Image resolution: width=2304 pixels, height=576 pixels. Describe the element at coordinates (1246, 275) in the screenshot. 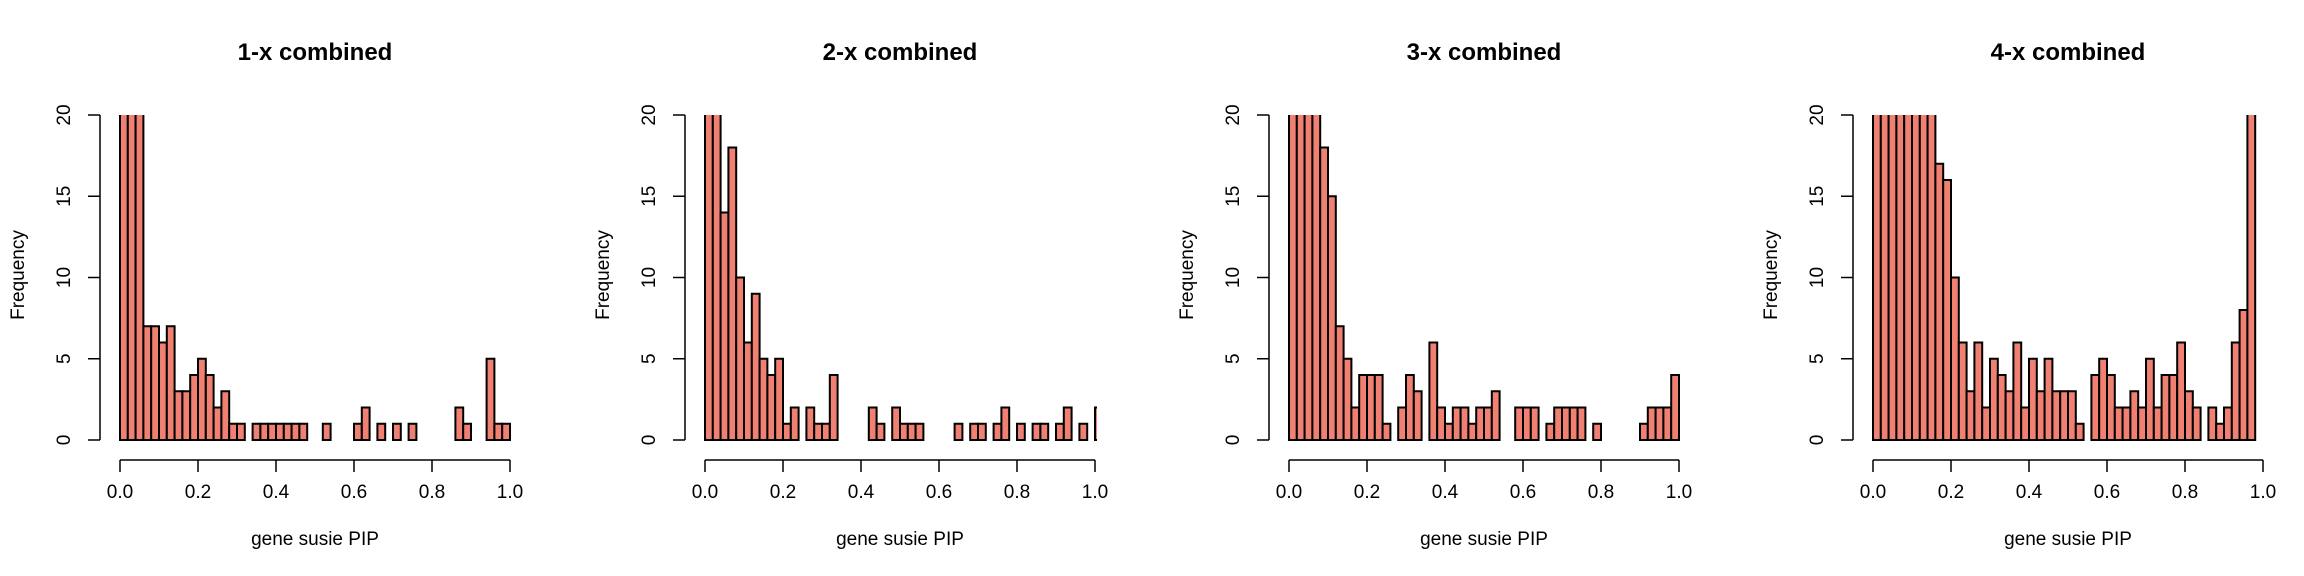

I see `y-axis: 0 5 10 15 20` at that location.